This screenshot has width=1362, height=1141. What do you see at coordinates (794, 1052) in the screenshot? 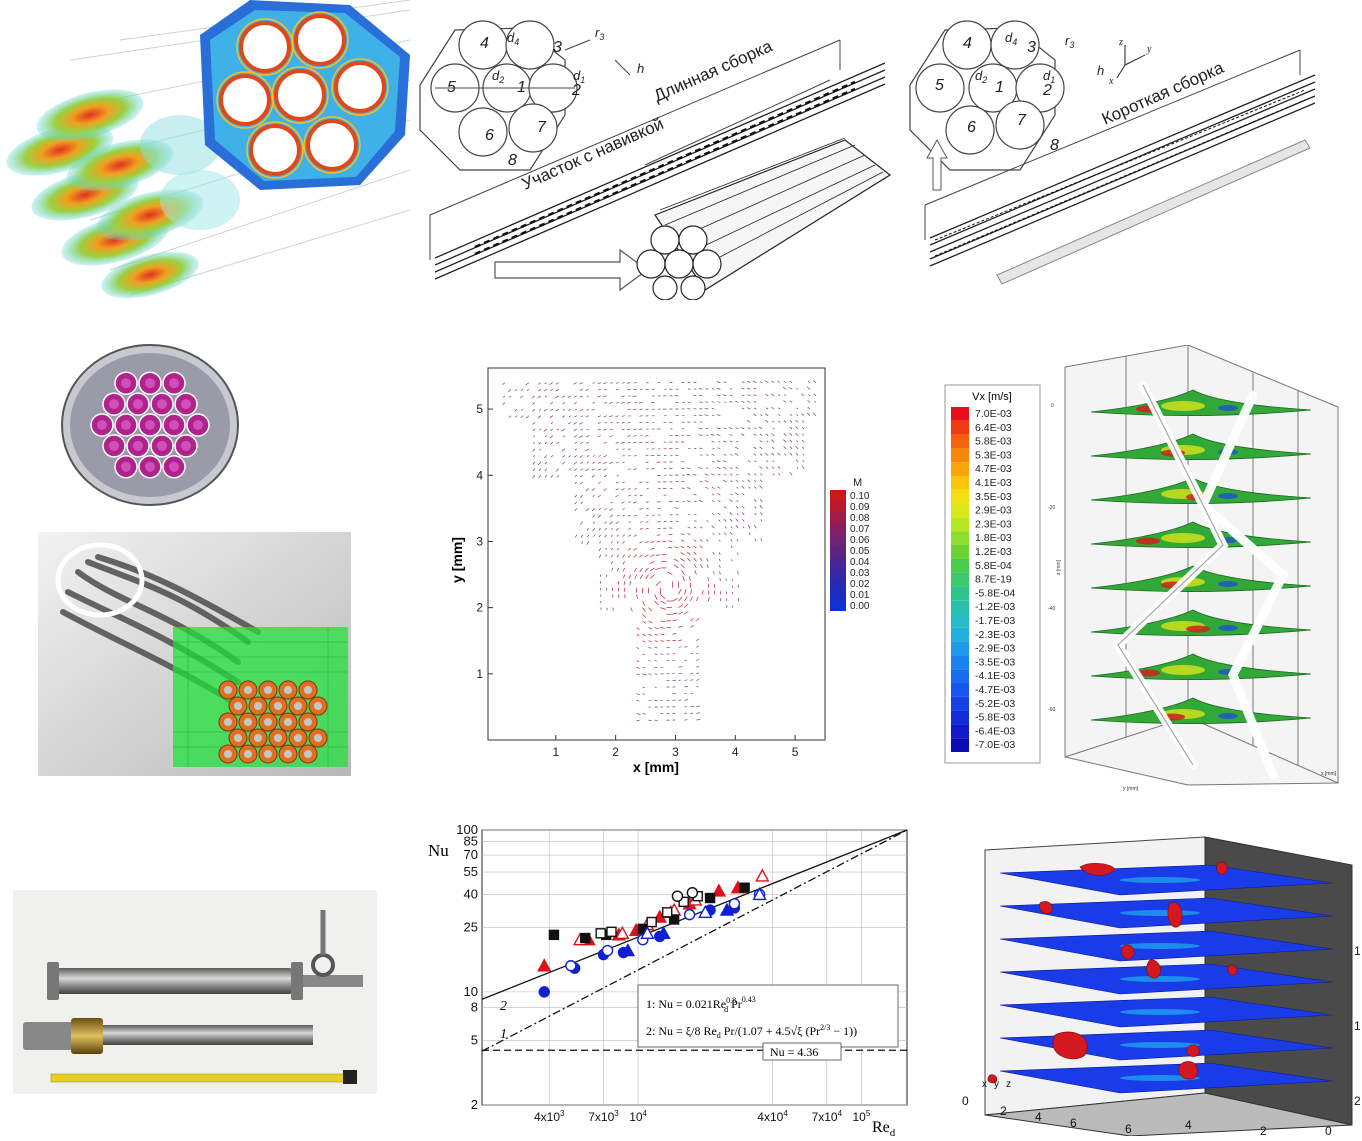
I see `svg-text: Nu = 4.36` at bounding box center [794, 1052].